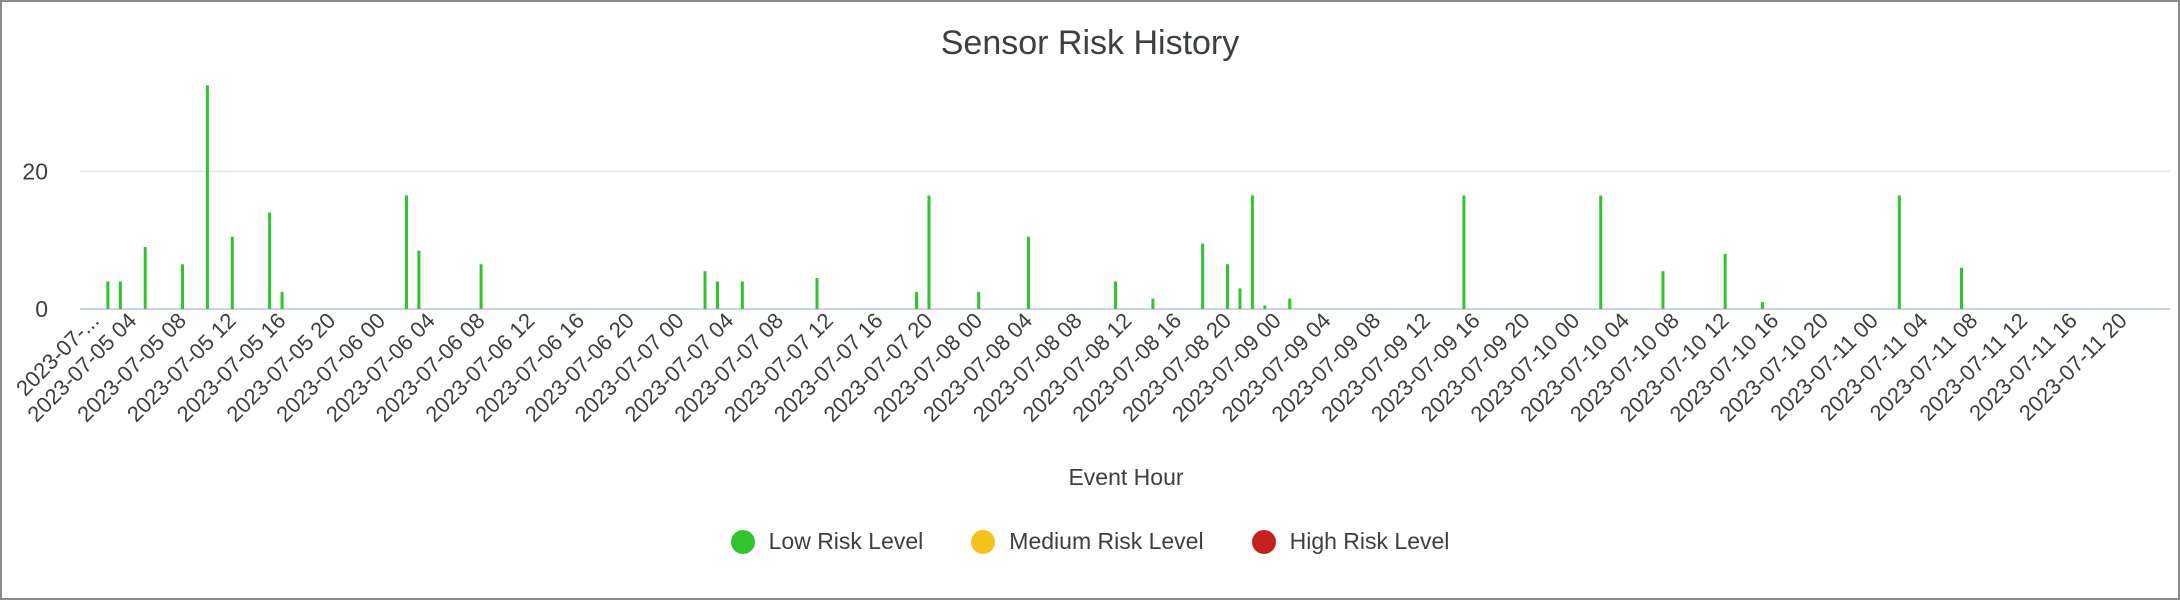 The width and height of the screenshot is (2180, 600). I want to click on legend-label: High Risk Level, so click(1369, 541).